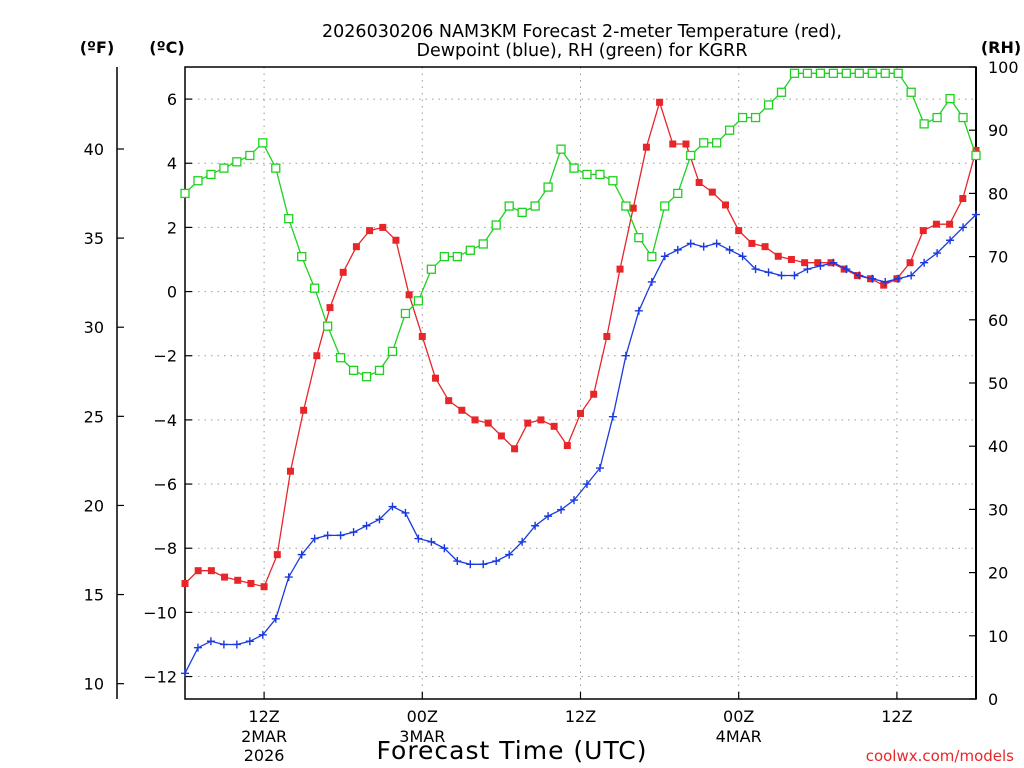 This screenshot has width=1024, height=768. I want to click on fahrenheit-tick-label: 15, so click(94, 595).